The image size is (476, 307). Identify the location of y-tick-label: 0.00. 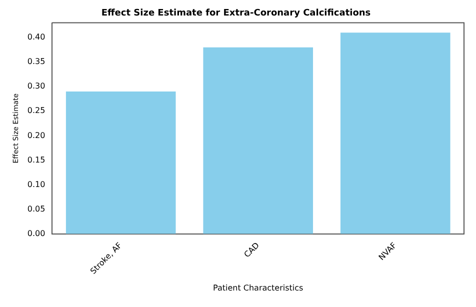
(36, 233).